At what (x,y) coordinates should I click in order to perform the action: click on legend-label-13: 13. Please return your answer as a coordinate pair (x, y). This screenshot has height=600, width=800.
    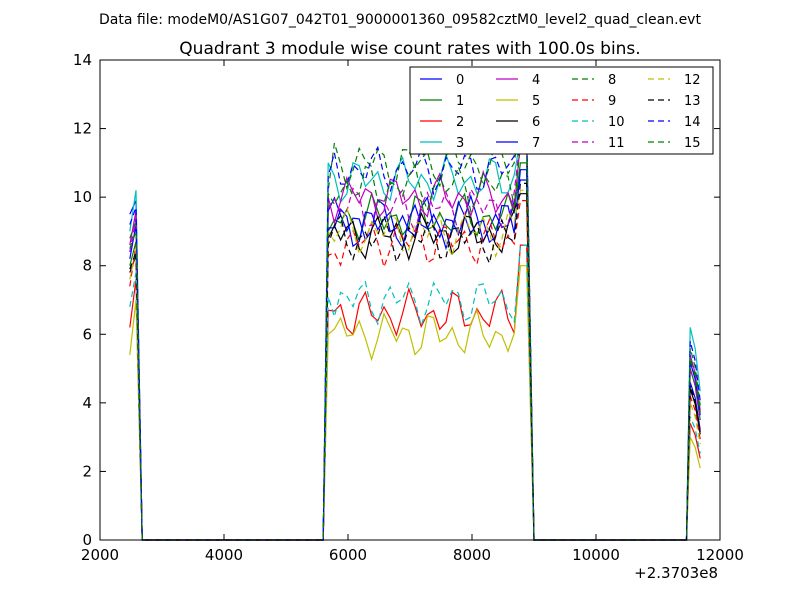
    Looking at the image, I should click on (692, 101).